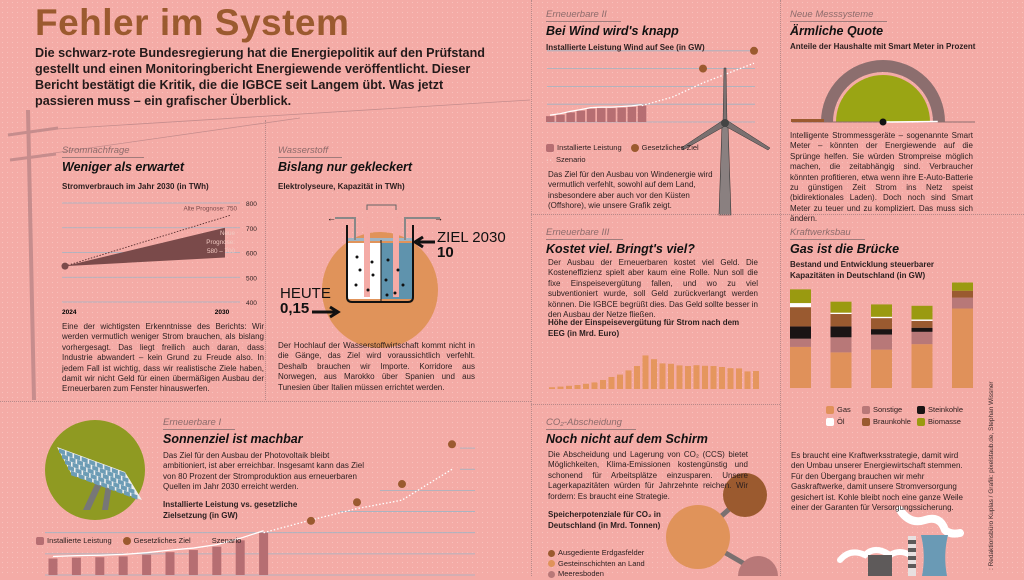 The height and width of the screenshot is (580, 1024). I want to click on installed-curve, so click(158, 544).